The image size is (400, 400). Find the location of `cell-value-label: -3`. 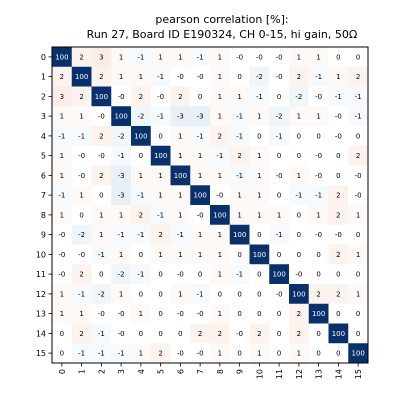

cell-value-label: -3 is located at coordinates (121, 176).